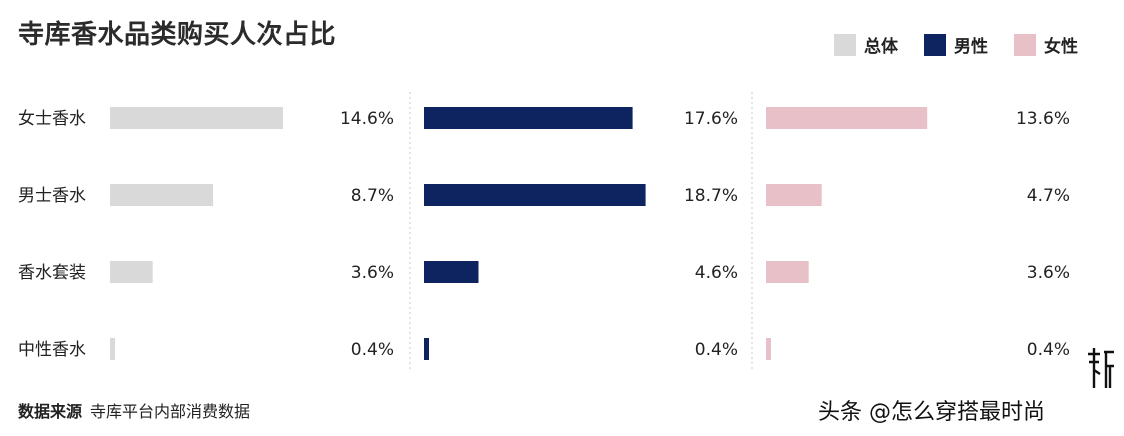  I want to click on value-label-female: 13.6%, so click(1043, 119).